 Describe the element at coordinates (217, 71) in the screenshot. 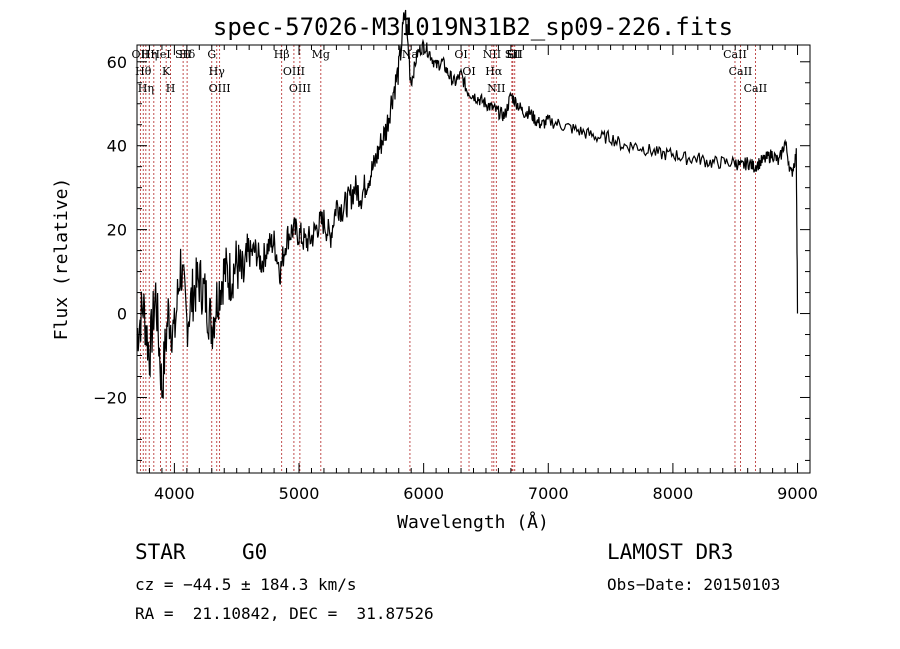

I see `spectral-line-label: Hγ` at that location.